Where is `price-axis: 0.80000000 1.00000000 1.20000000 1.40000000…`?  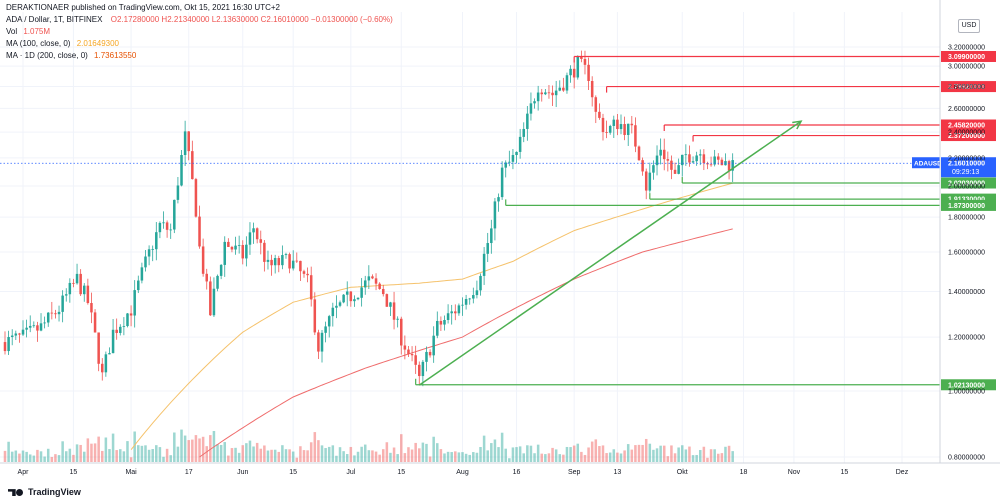
price-axis: 0.80000000 1.00000000 1.20000000 1.40000000… is located at coordinates (962, 231).